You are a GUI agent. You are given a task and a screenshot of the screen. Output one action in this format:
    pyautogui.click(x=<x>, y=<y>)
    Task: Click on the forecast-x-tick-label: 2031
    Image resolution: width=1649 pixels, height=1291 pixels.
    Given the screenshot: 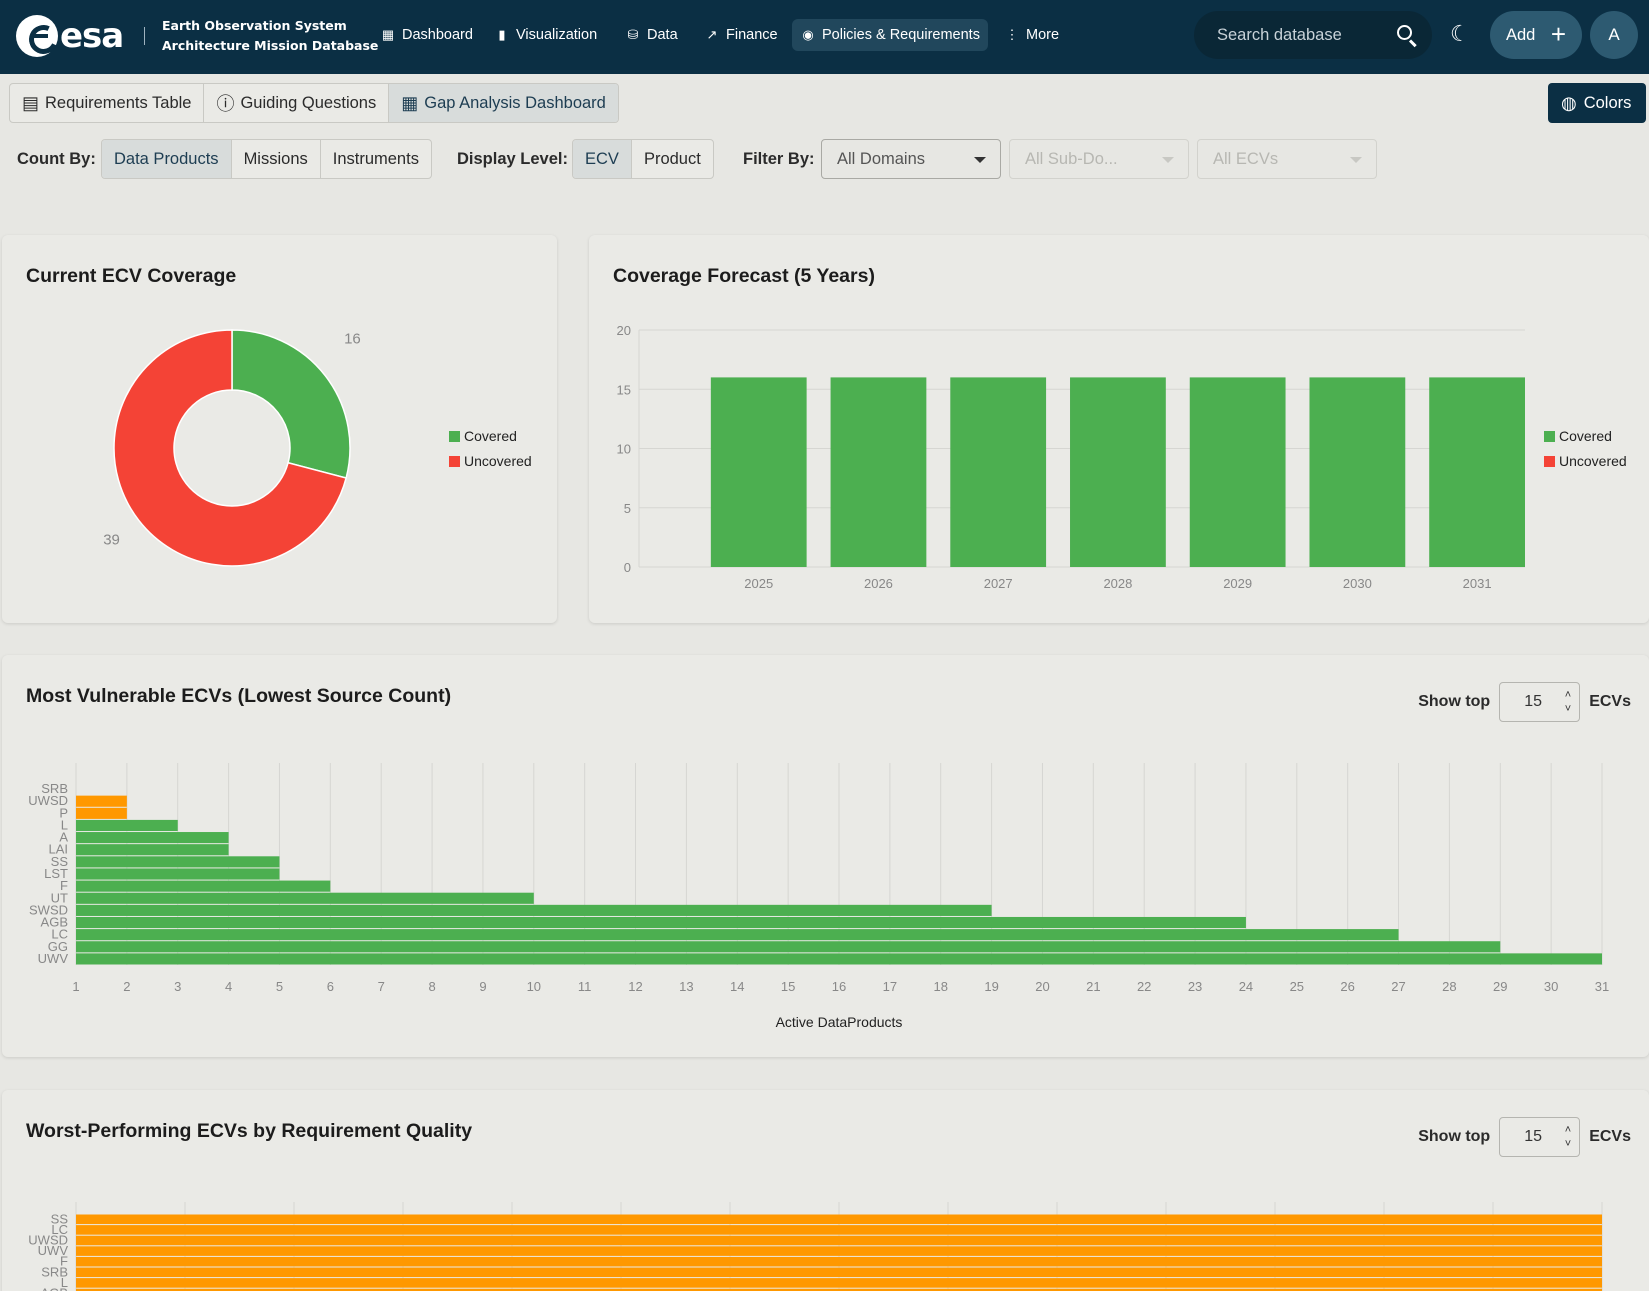 What is the action you would take?
    pyautogui.click(x=1477, y=583)
    